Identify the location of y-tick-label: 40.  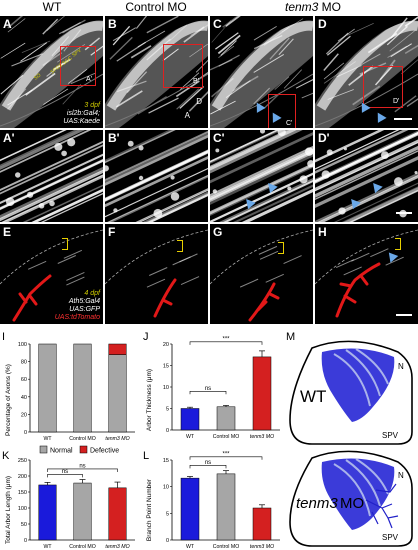
(24, 398).